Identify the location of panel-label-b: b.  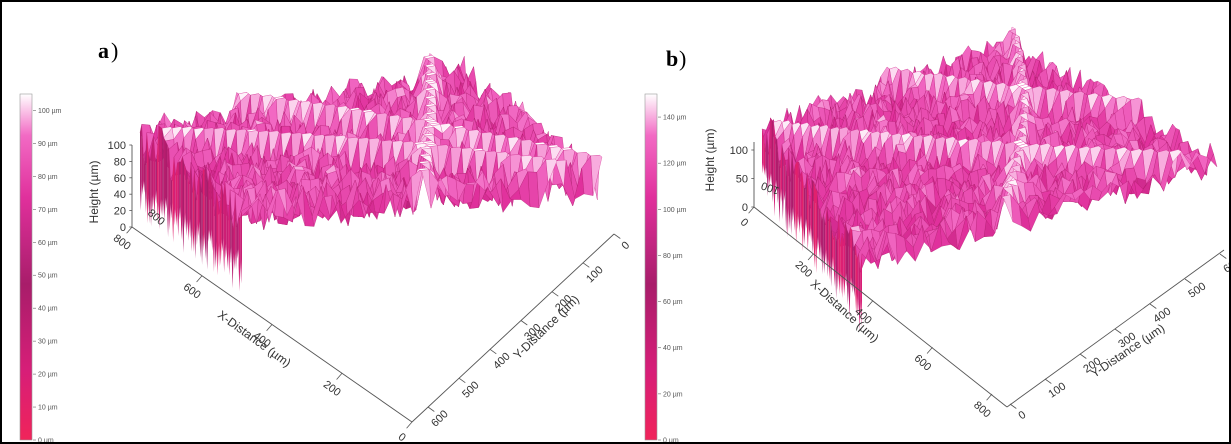
(672, 58).